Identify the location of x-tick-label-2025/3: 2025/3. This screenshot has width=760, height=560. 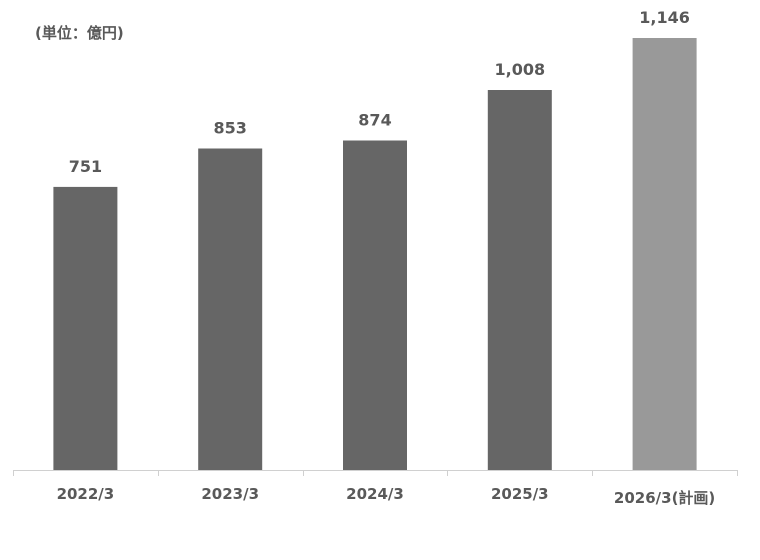
(520, 494).